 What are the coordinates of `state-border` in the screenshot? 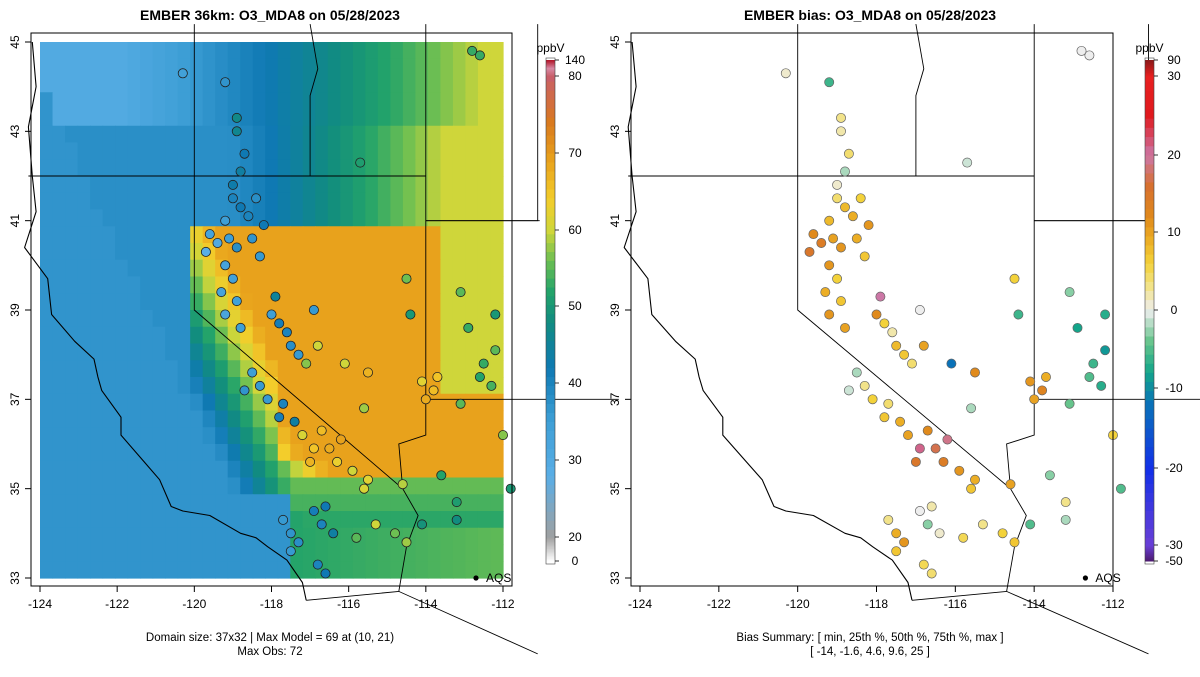 It's located at (314, 100).